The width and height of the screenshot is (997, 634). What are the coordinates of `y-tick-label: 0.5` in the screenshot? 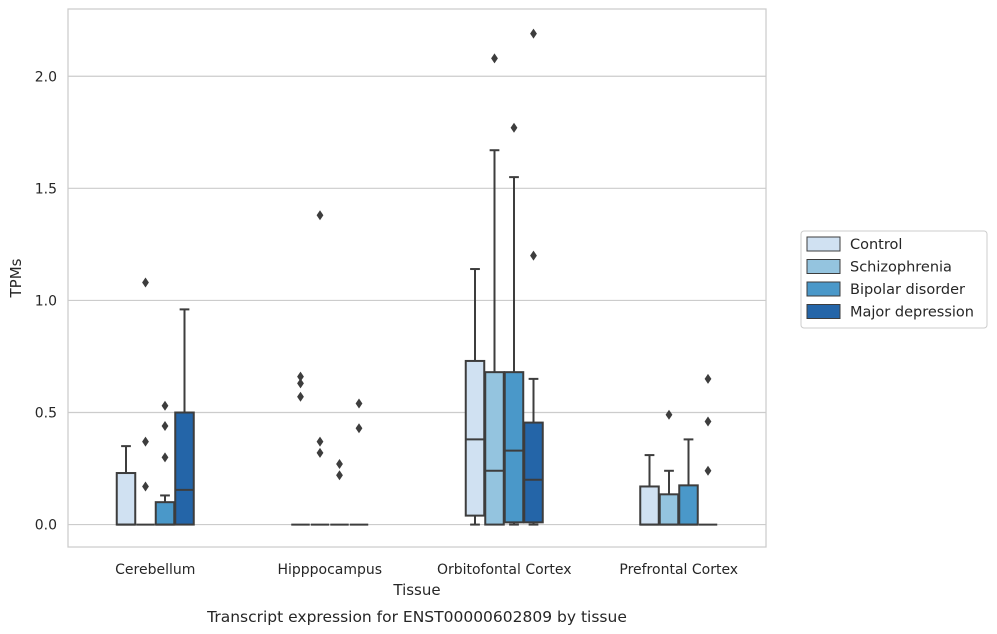 It's located at (46, 414).